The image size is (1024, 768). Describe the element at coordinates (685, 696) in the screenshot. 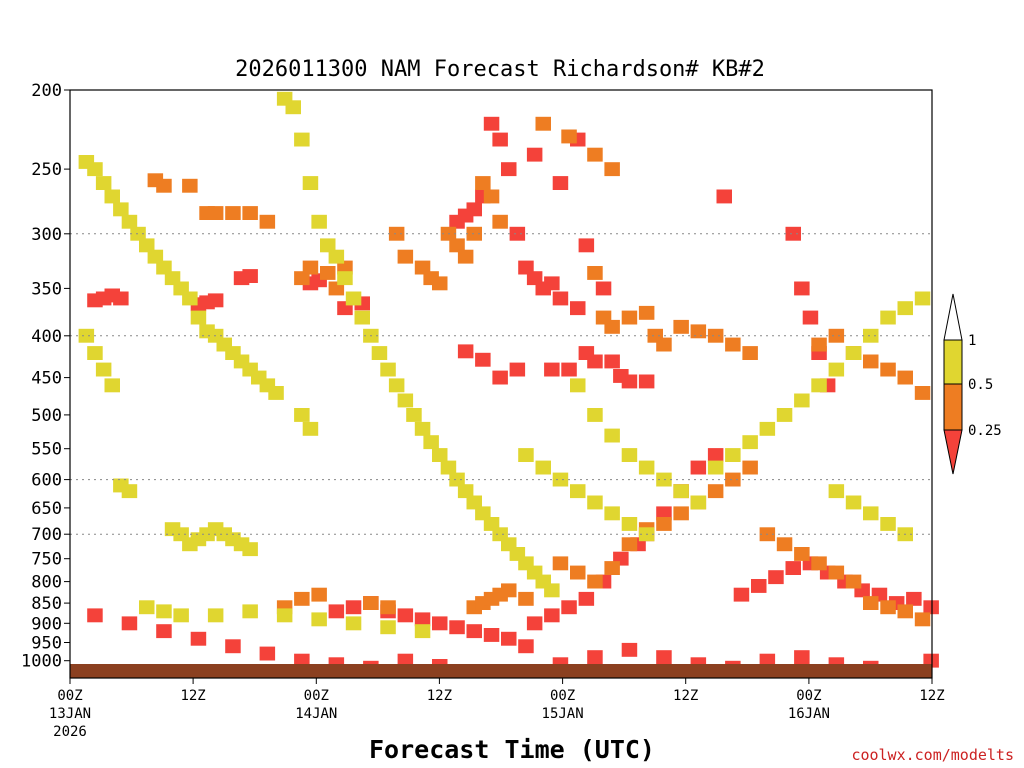

I see `x-tick-label-5: 12Z` at that location.